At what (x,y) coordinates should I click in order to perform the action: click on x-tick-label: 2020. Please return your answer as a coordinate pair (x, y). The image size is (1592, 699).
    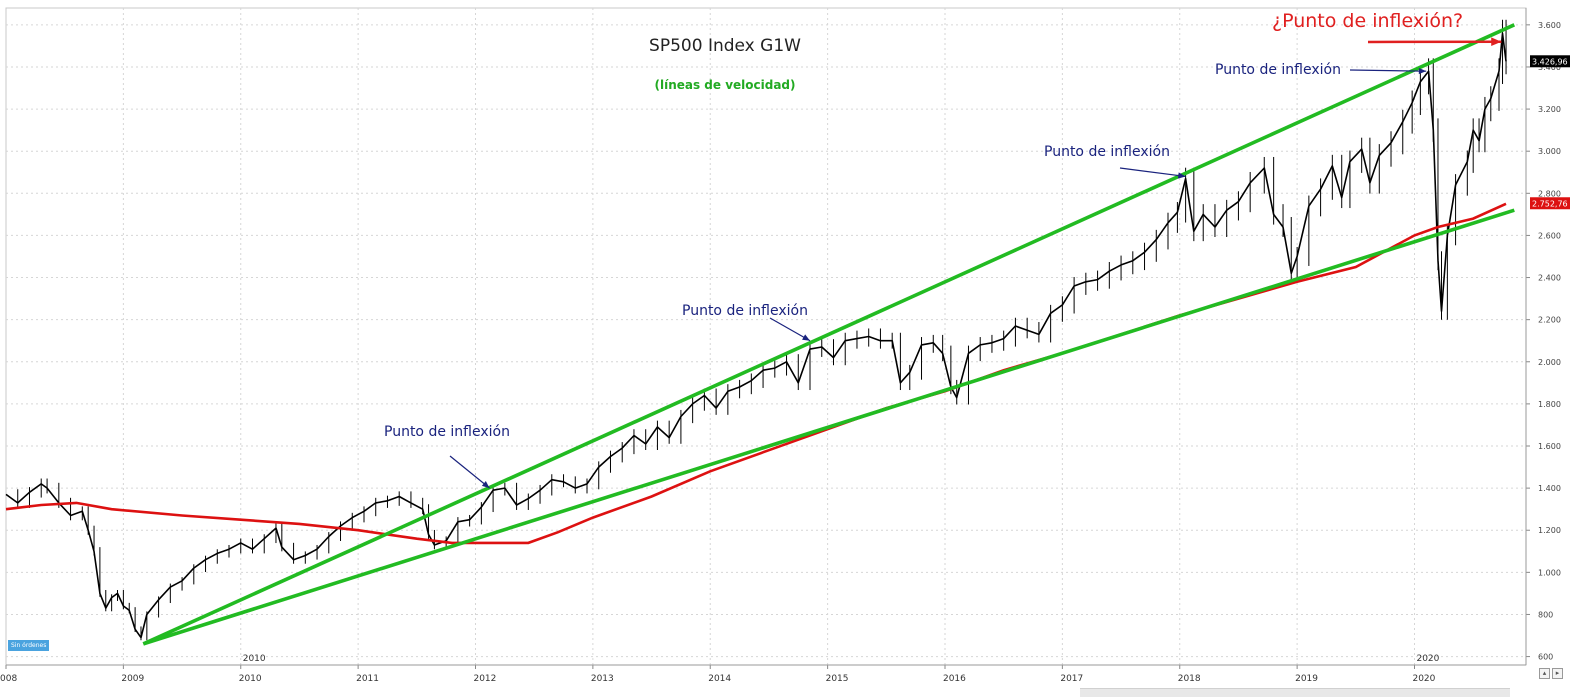
    Looking at the image, I should click on (1423, 679).